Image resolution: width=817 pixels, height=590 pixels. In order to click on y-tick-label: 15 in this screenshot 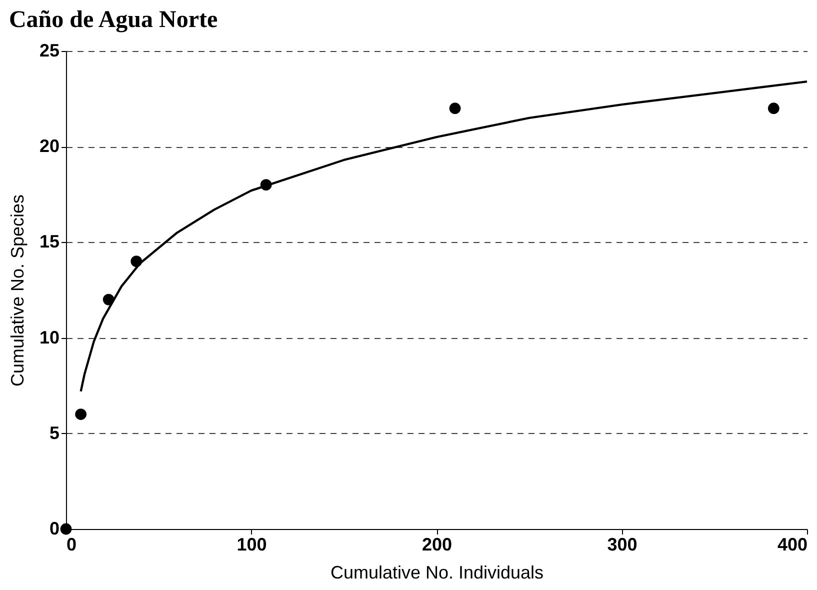, I will do `click(49, 242)`.